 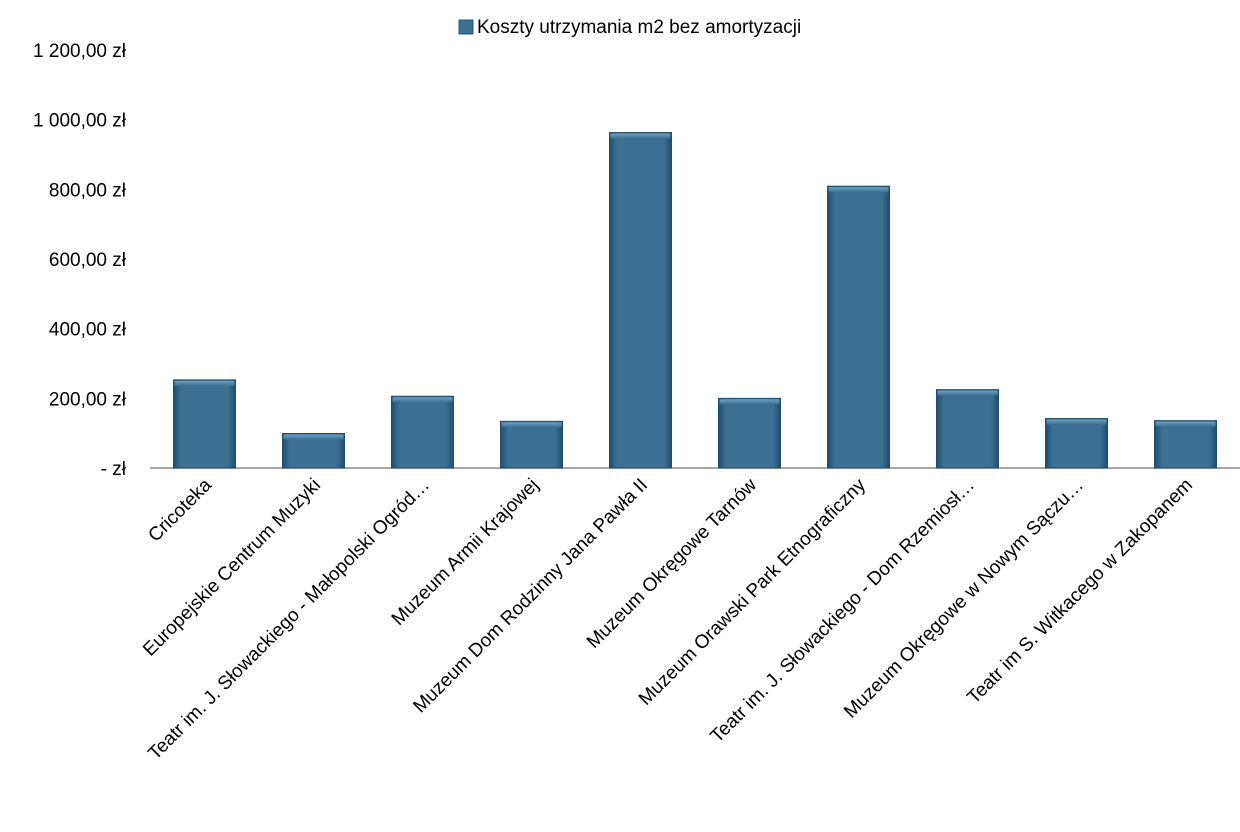 What do you see at coordinates (88, 260) in the screenshot?
I see `y-tick-label: 600,00 zł` at bounding box center [88, 260].